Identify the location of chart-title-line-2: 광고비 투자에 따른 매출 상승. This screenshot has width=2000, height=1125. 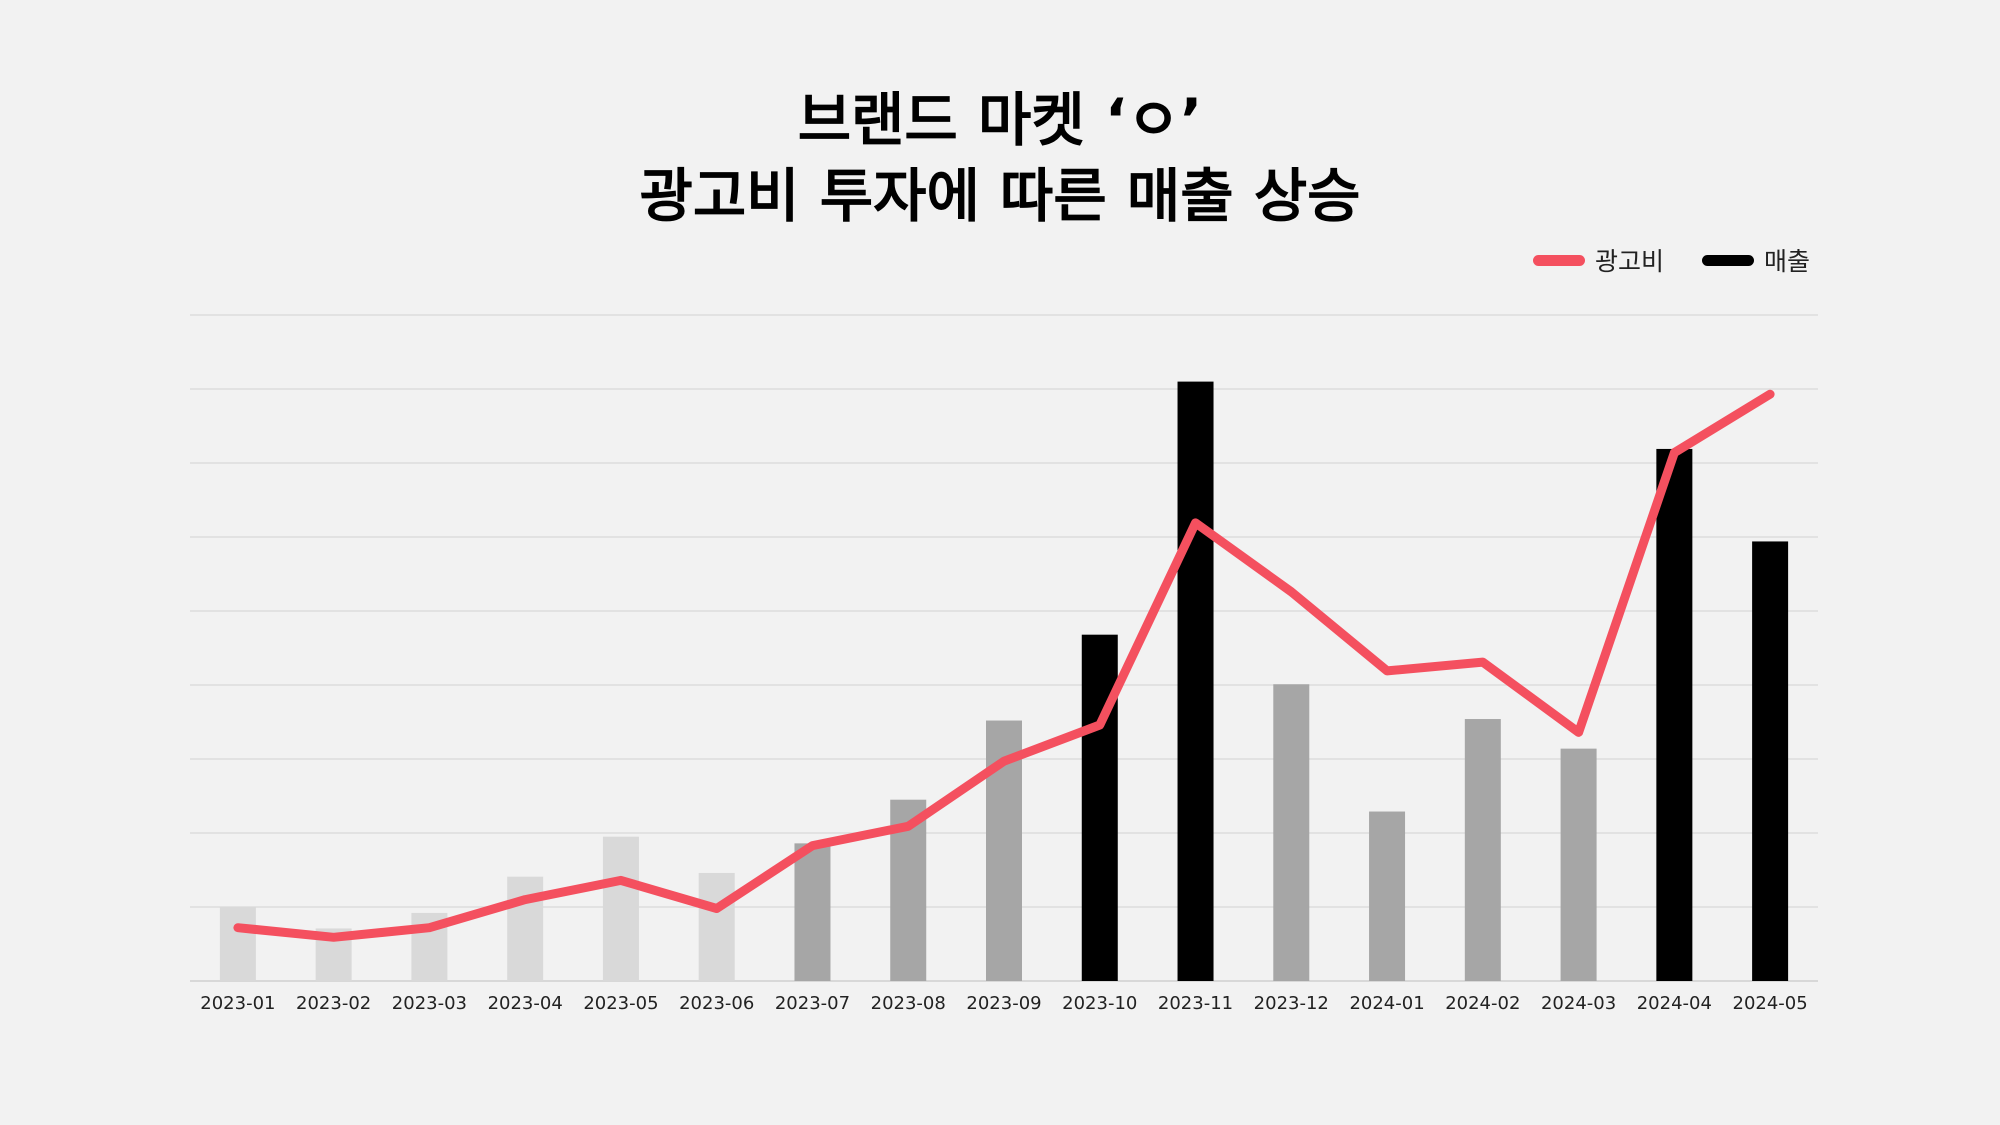
(1000, 196).